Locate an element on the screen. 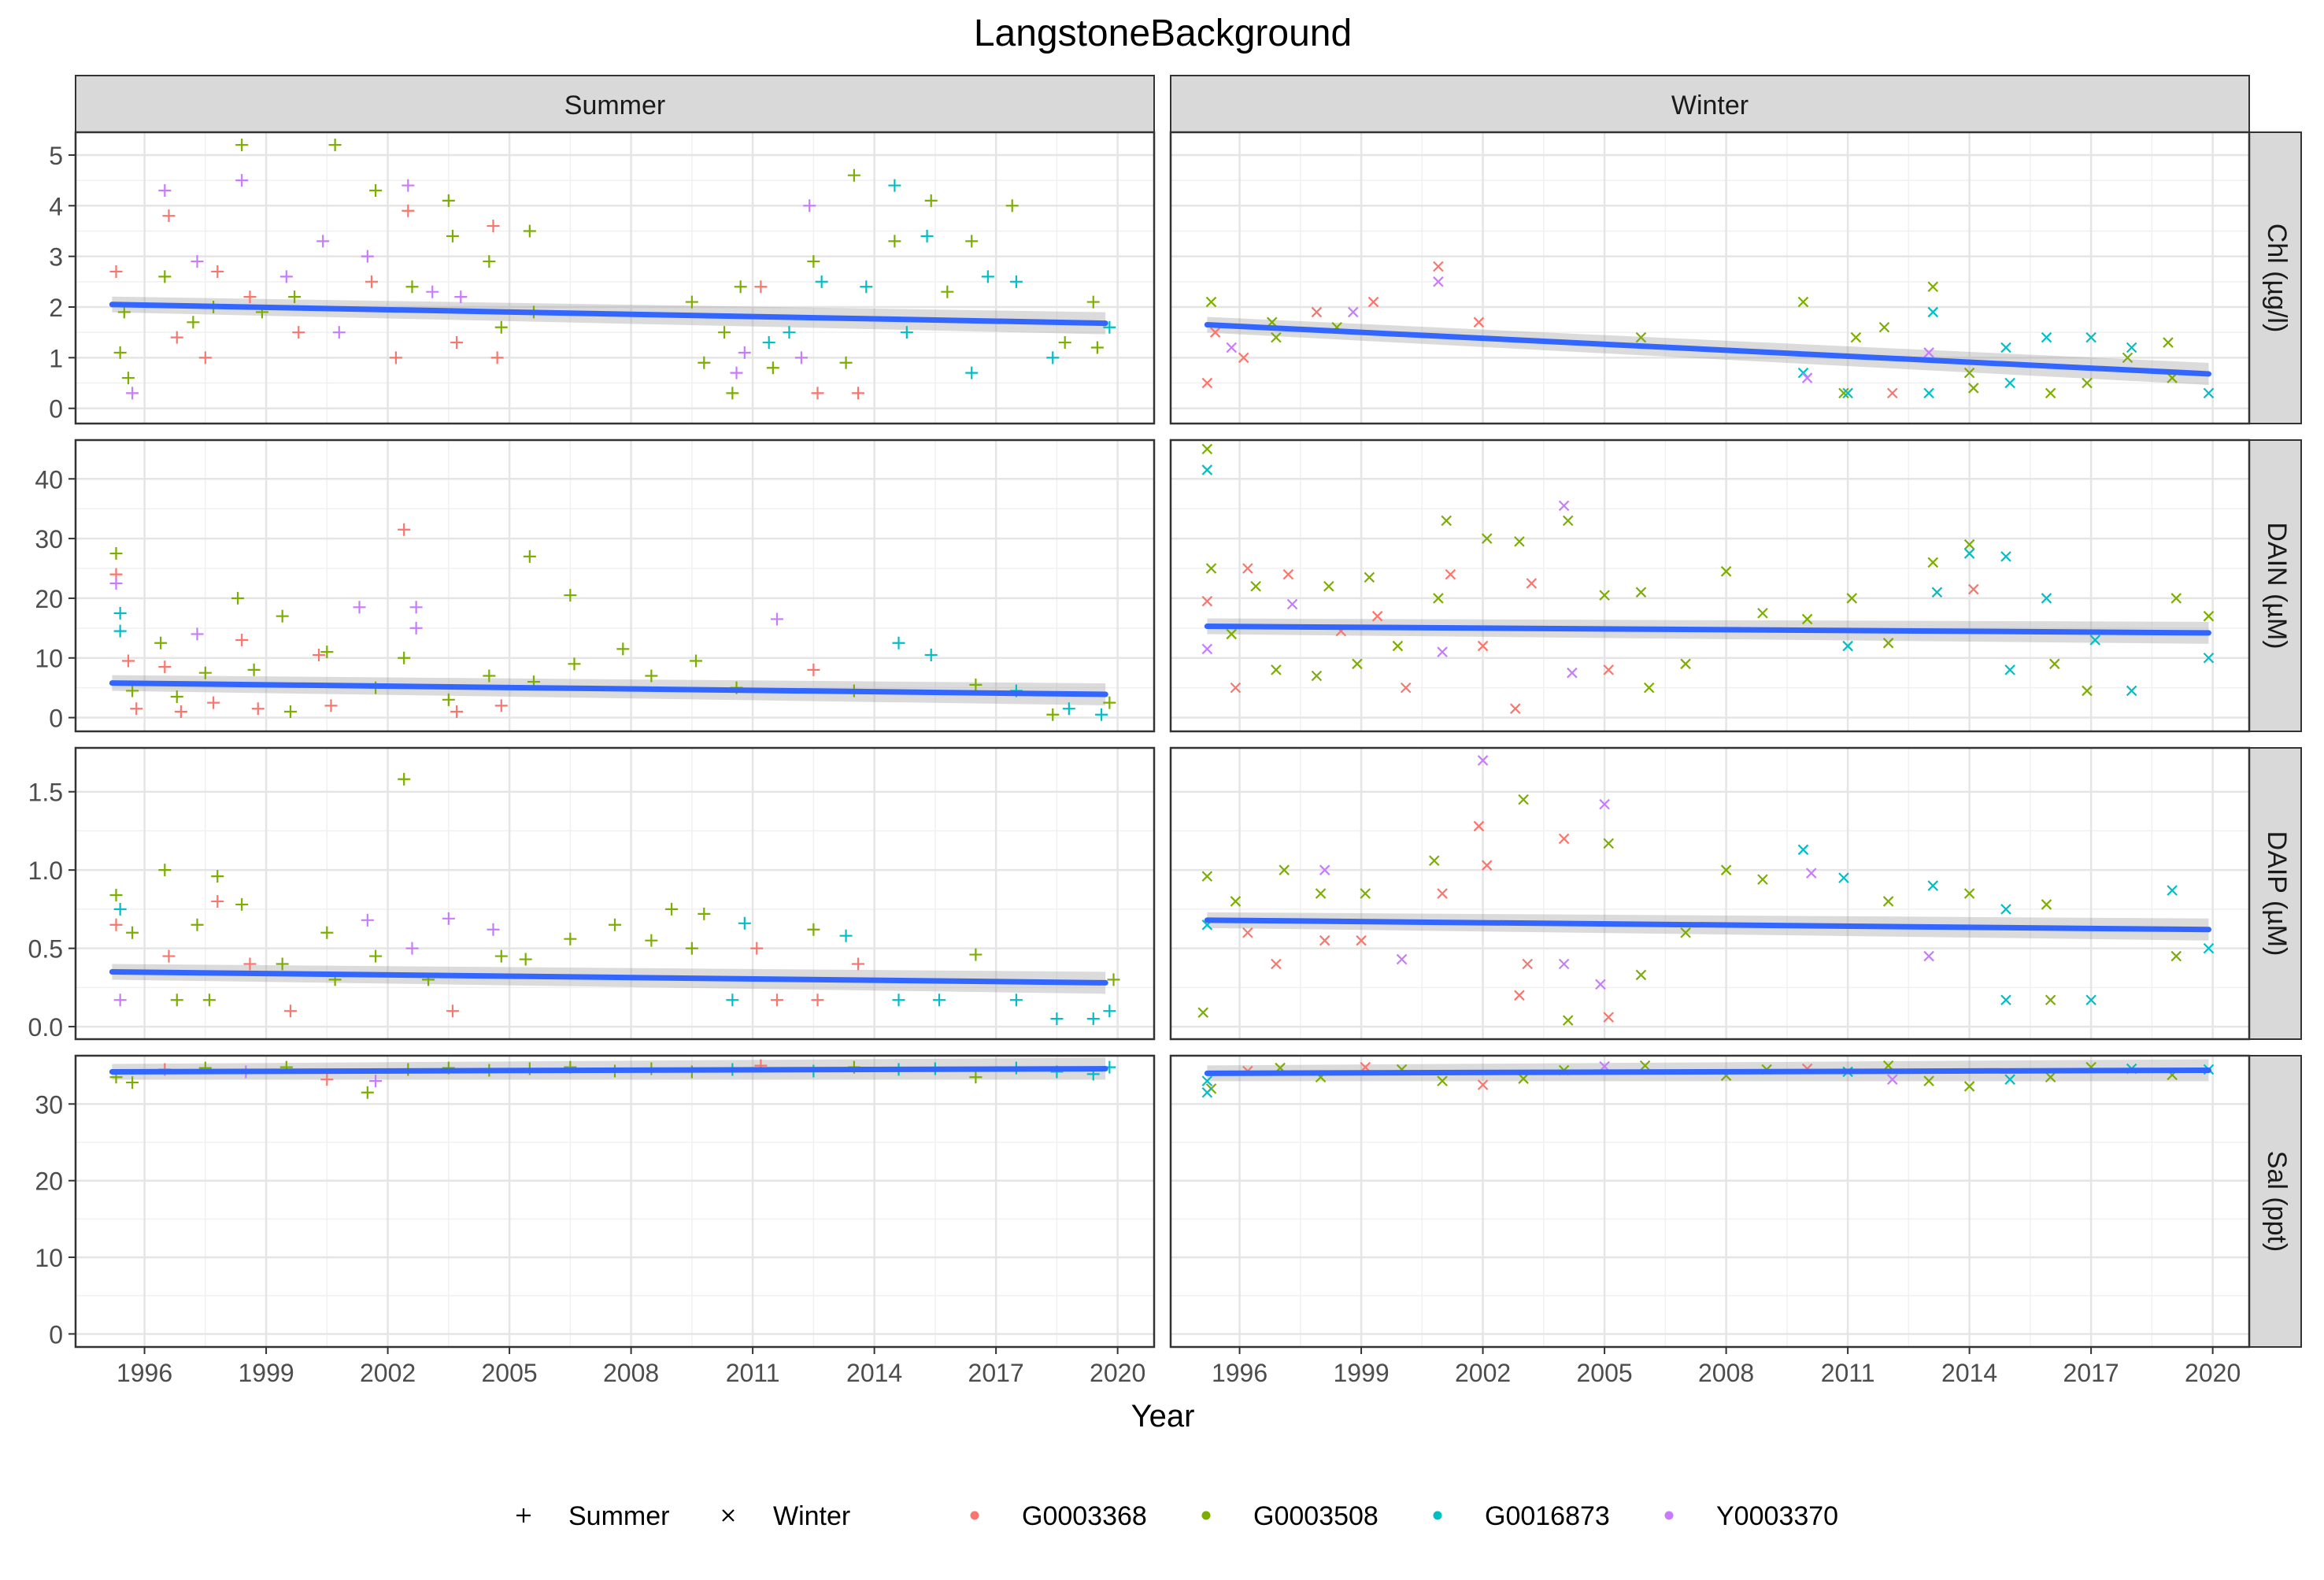 This screenshot has width=2324, height=1580. facet-strip-label: Summer is located at coordinates (614, 106).